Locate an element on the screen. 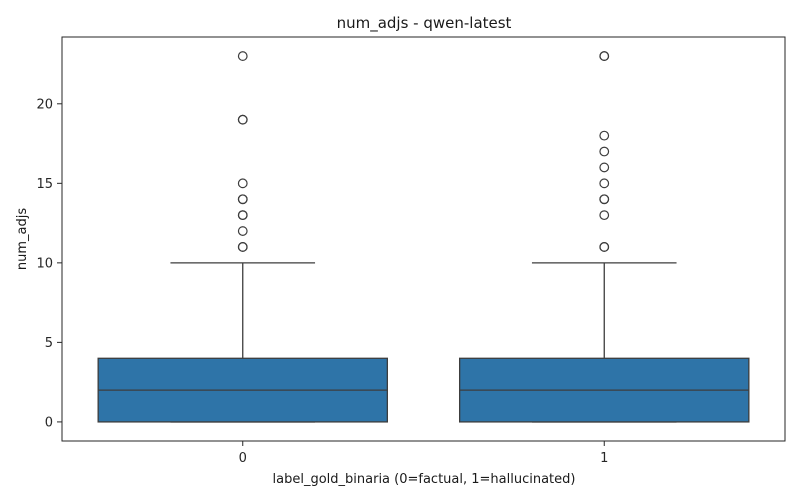  y-tick-label: 0 is located at coordinates (49, 422).